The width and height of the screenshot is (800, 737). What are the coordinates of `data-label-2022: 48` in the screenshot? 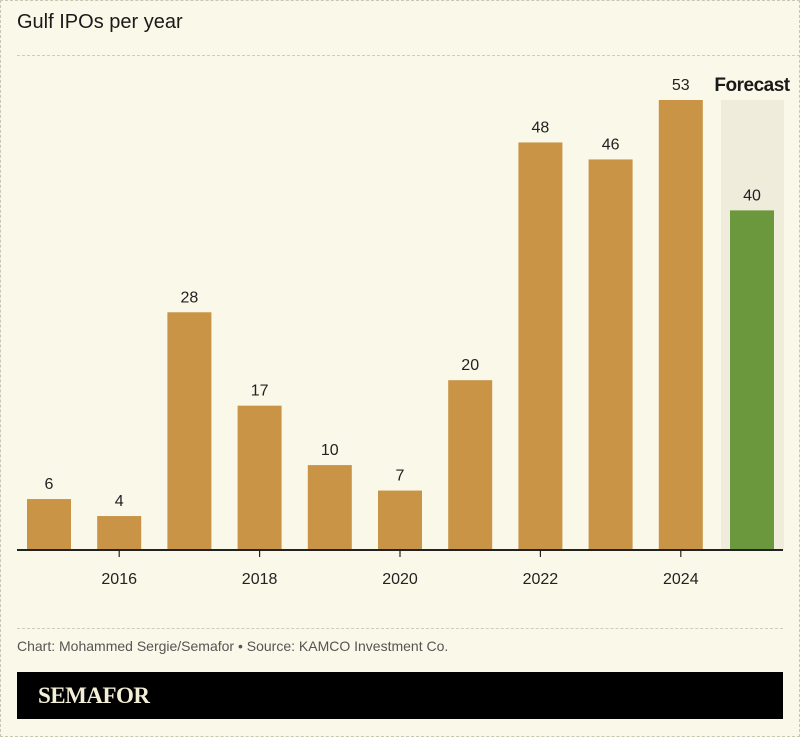 It's located at (541, 127).